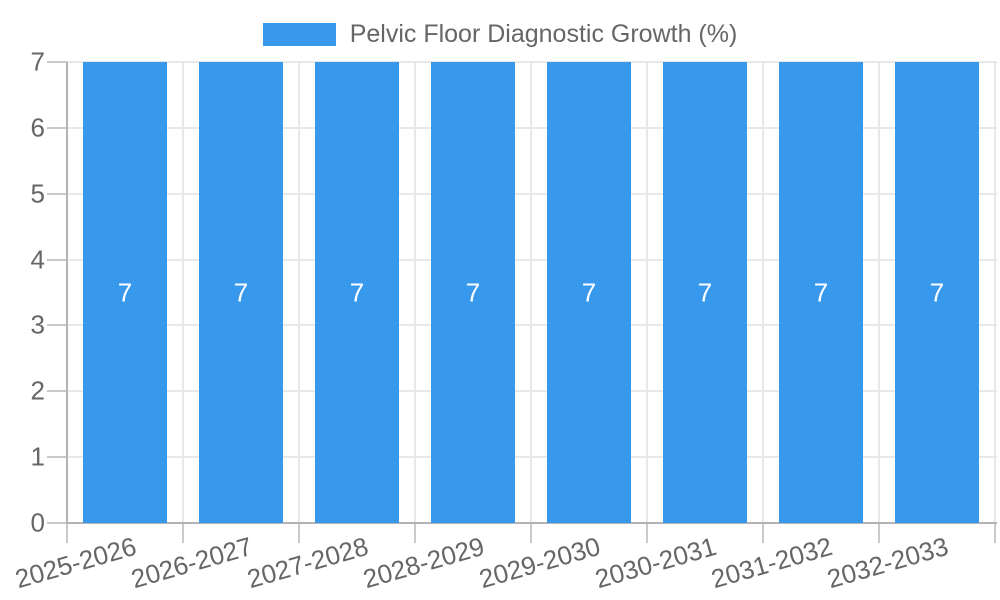  I want to click on y-tick-label: 2, so click(37, 390).